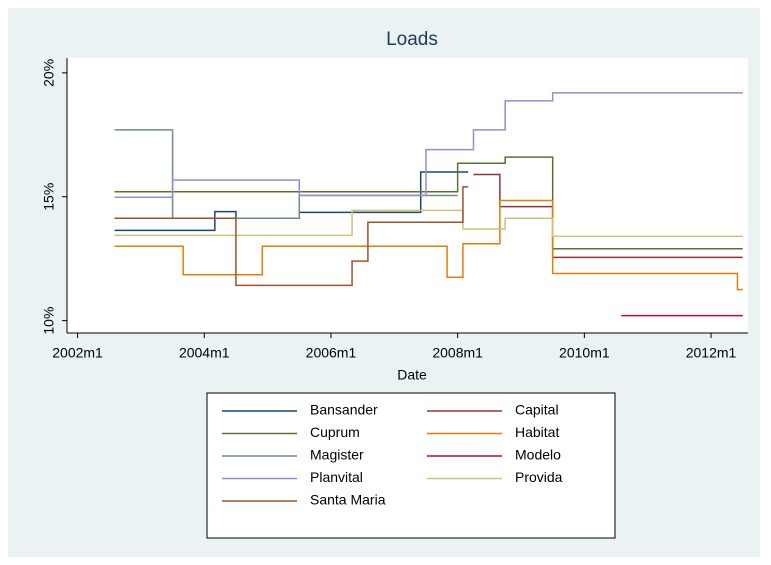 This screenshot has width=771, height=565. Describe the element at coordinates (537, 410) in the screenshot. I see `legend-label: Capital` at that location.